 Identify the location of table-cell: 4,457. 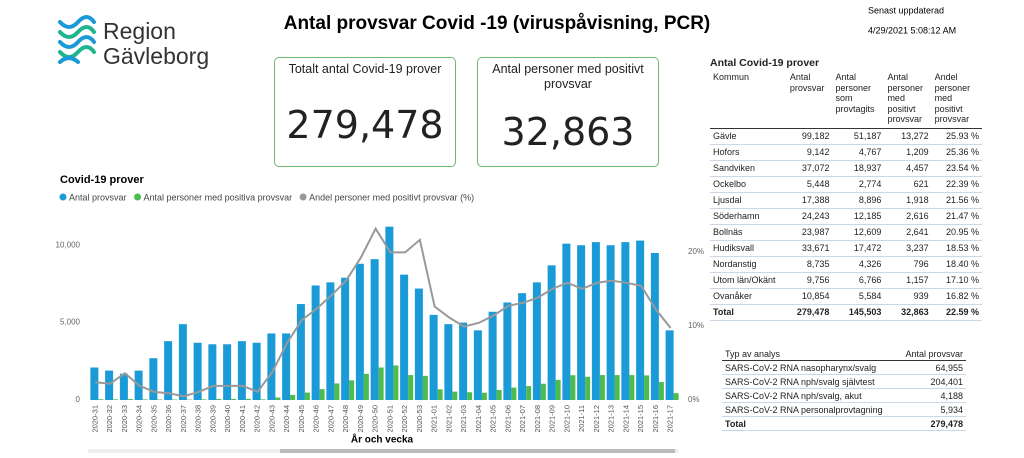
(908, 168).